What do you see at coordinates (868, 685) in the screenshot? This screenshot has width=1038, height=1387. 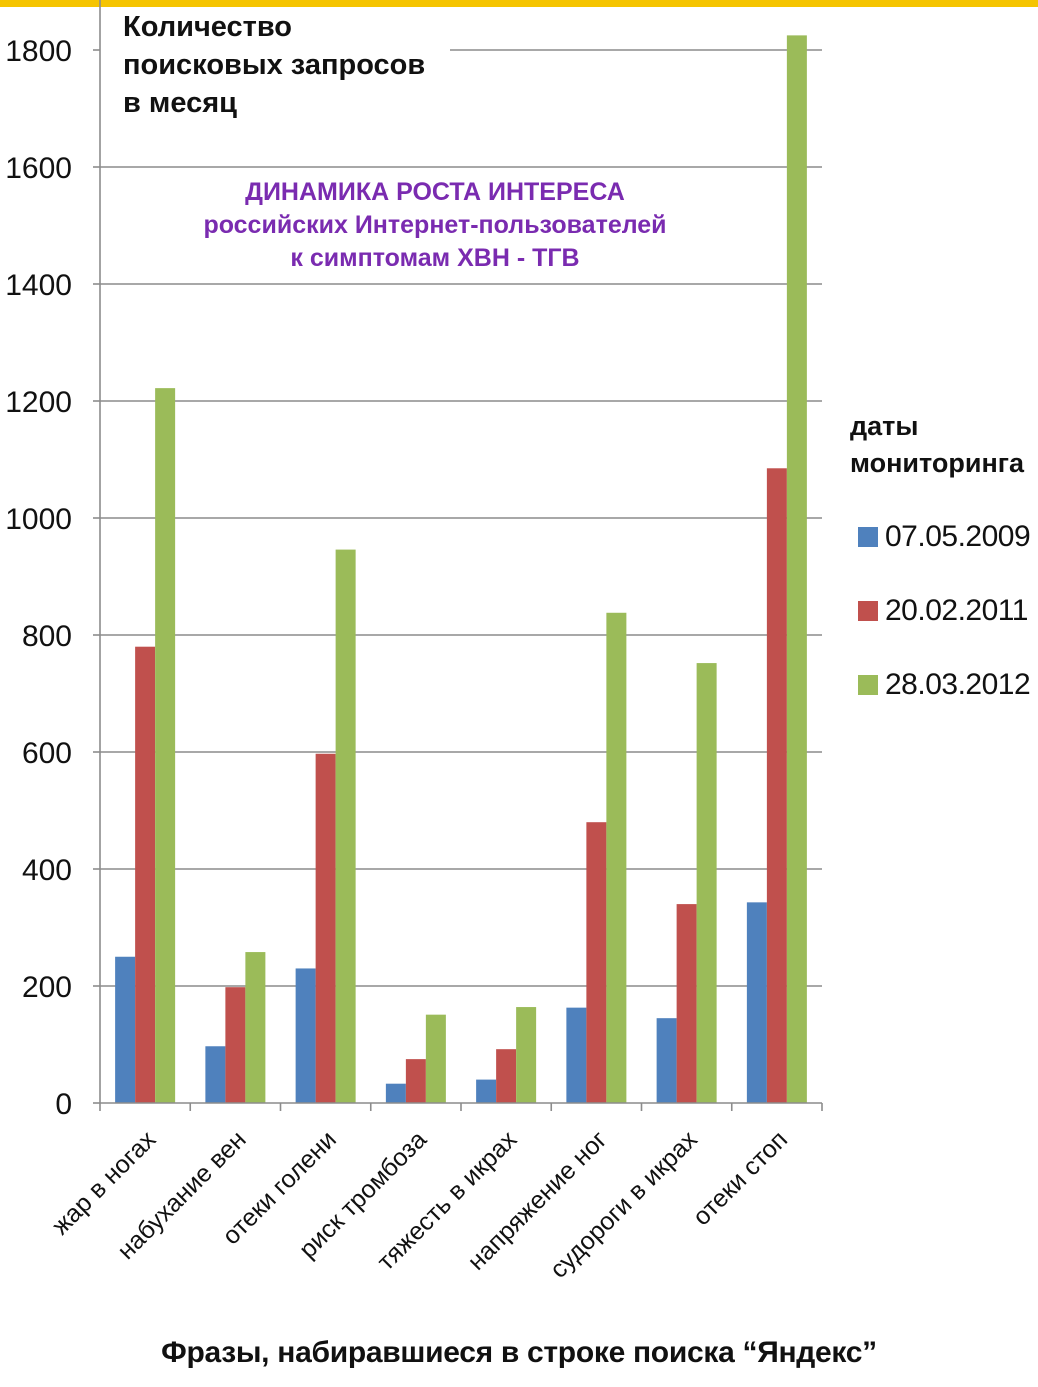 I see `legend-swatch-2012` at bounding box center [868, 685].